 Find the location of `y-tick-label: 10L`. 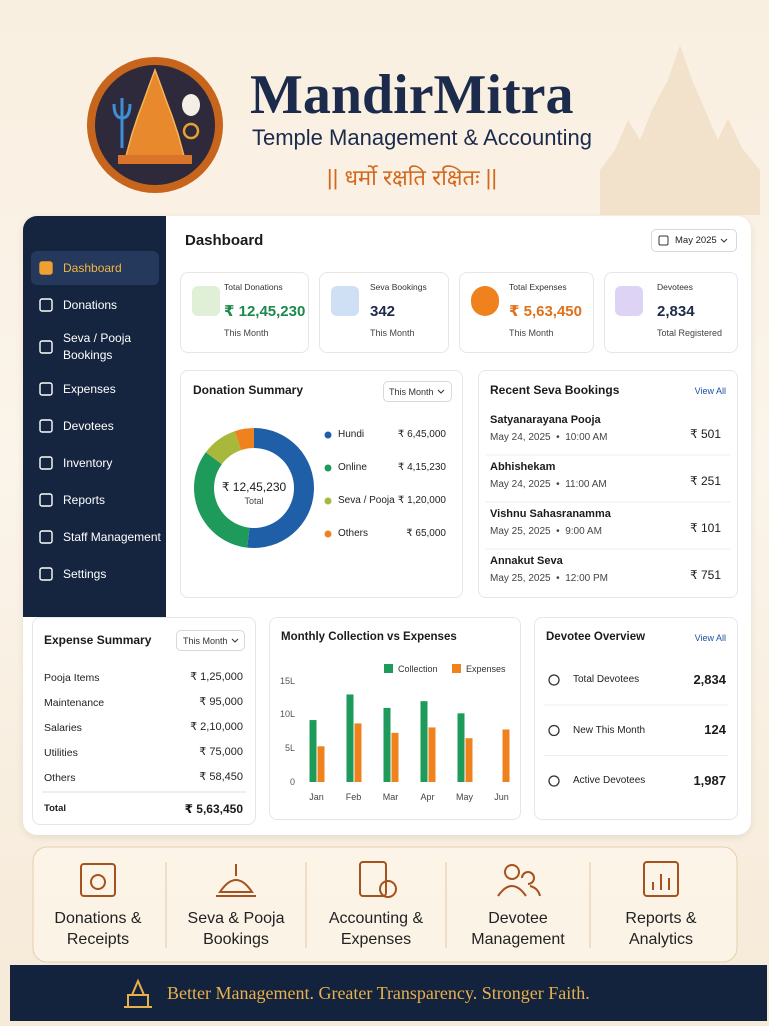

y-tick-label: 10L is located at coordinates (287, 714).